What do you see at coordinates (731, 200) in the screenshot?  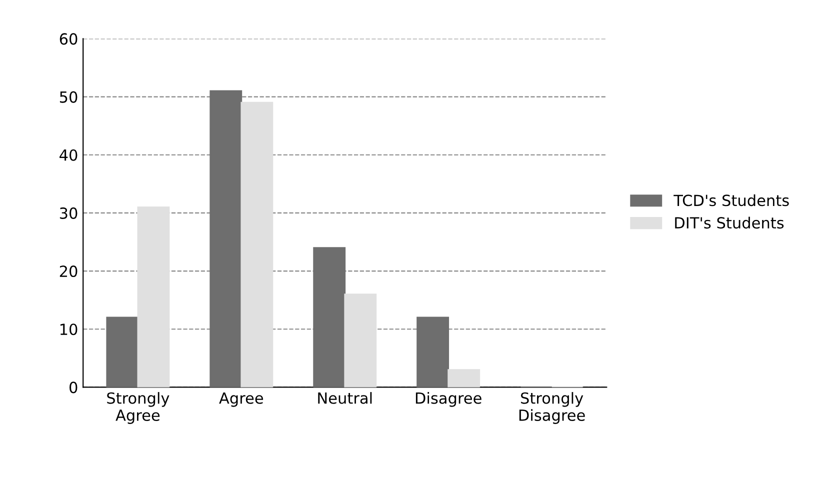 I see `legend-label: TCD's Students` at bounding box center [731, 200].